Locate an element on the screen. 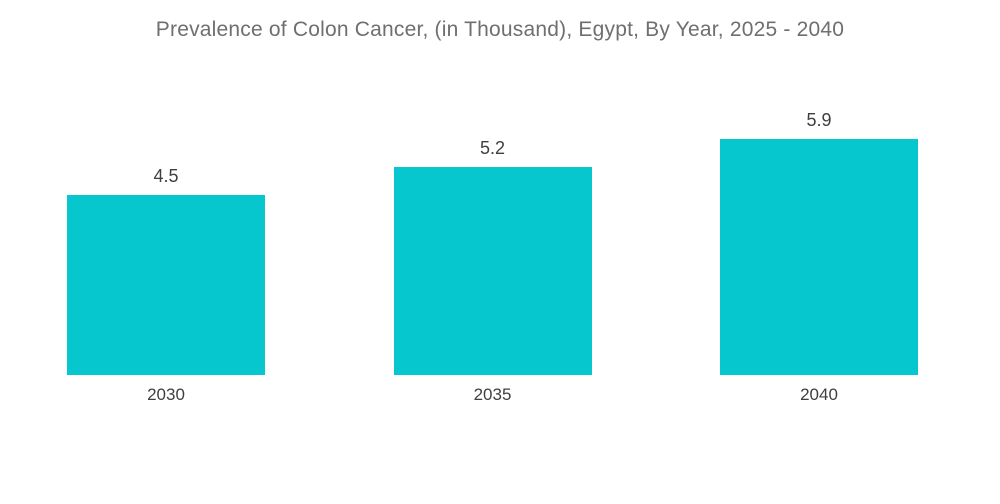 The height and width of the screenshot is (504, 1000). bar-2030 is located at coordinates (166, 285).